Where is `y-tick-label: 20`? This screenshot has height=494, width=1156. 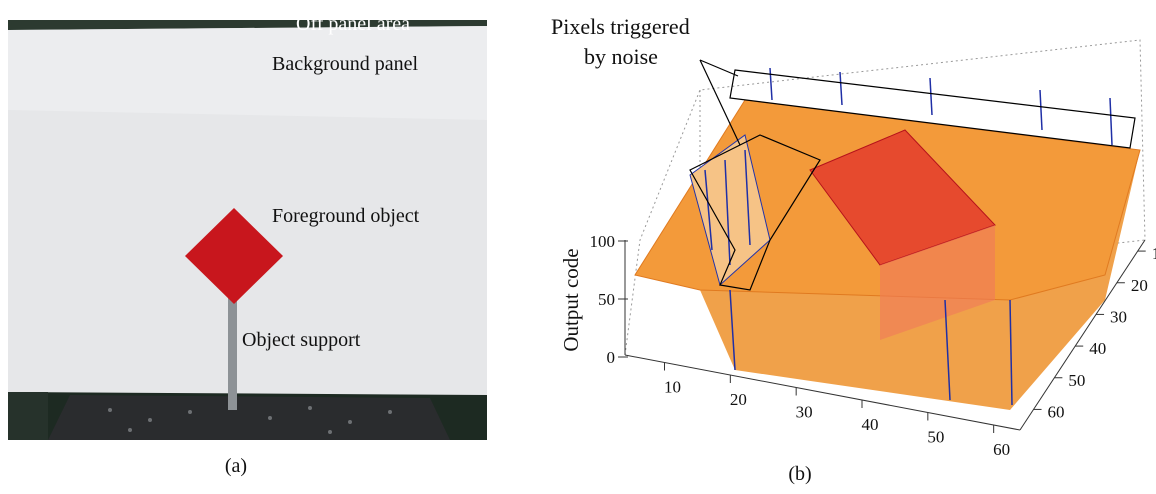
y-tick-label: 20 is located at coordinates (1139, 285).